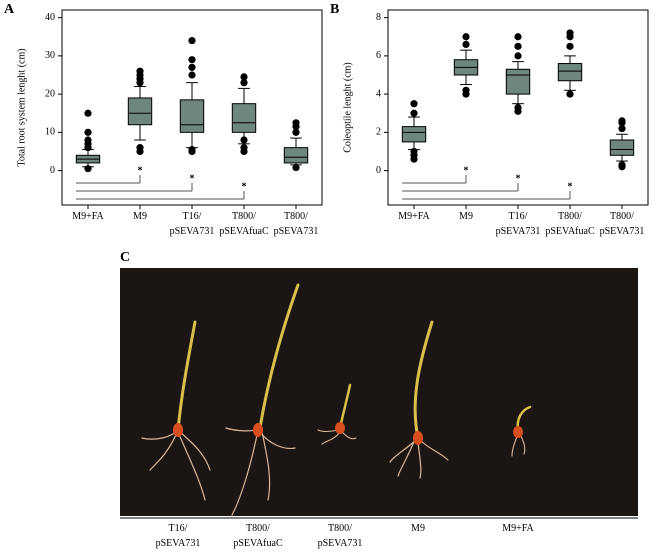  What do you see at coordinates (9, 9) in the screenshot?
I see `panel-label: A` at bounding box center [9, 9].